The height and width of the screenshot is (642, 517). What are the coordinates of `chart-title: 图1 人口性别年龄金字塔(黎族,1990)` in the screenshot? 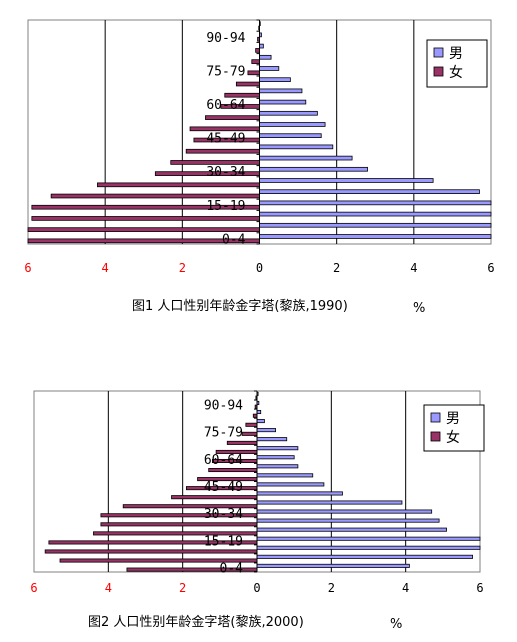 It's located at (240, 306).